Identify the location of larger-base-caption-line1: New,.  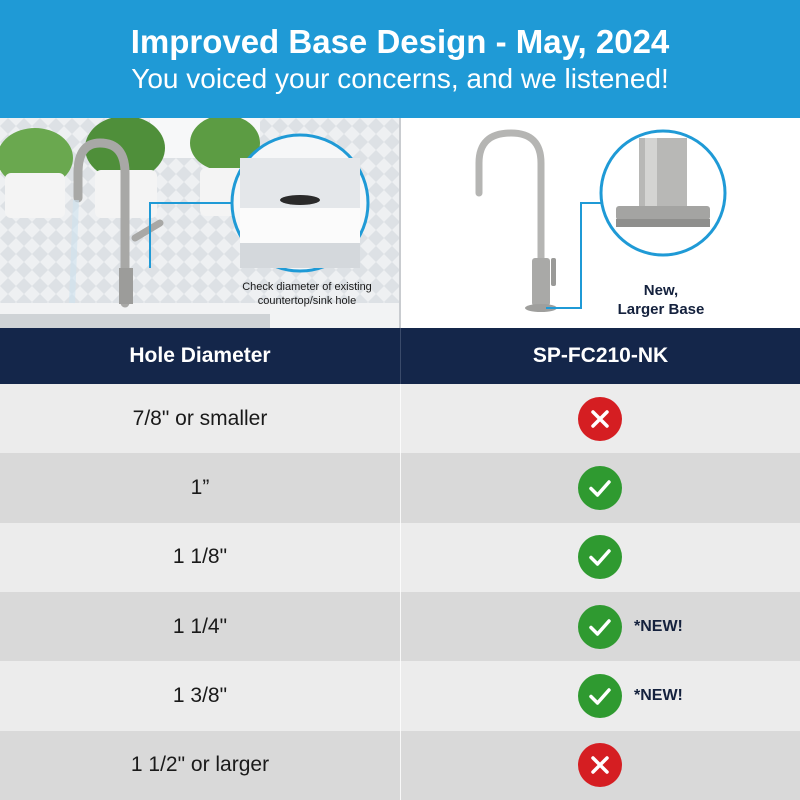
(661, 290).